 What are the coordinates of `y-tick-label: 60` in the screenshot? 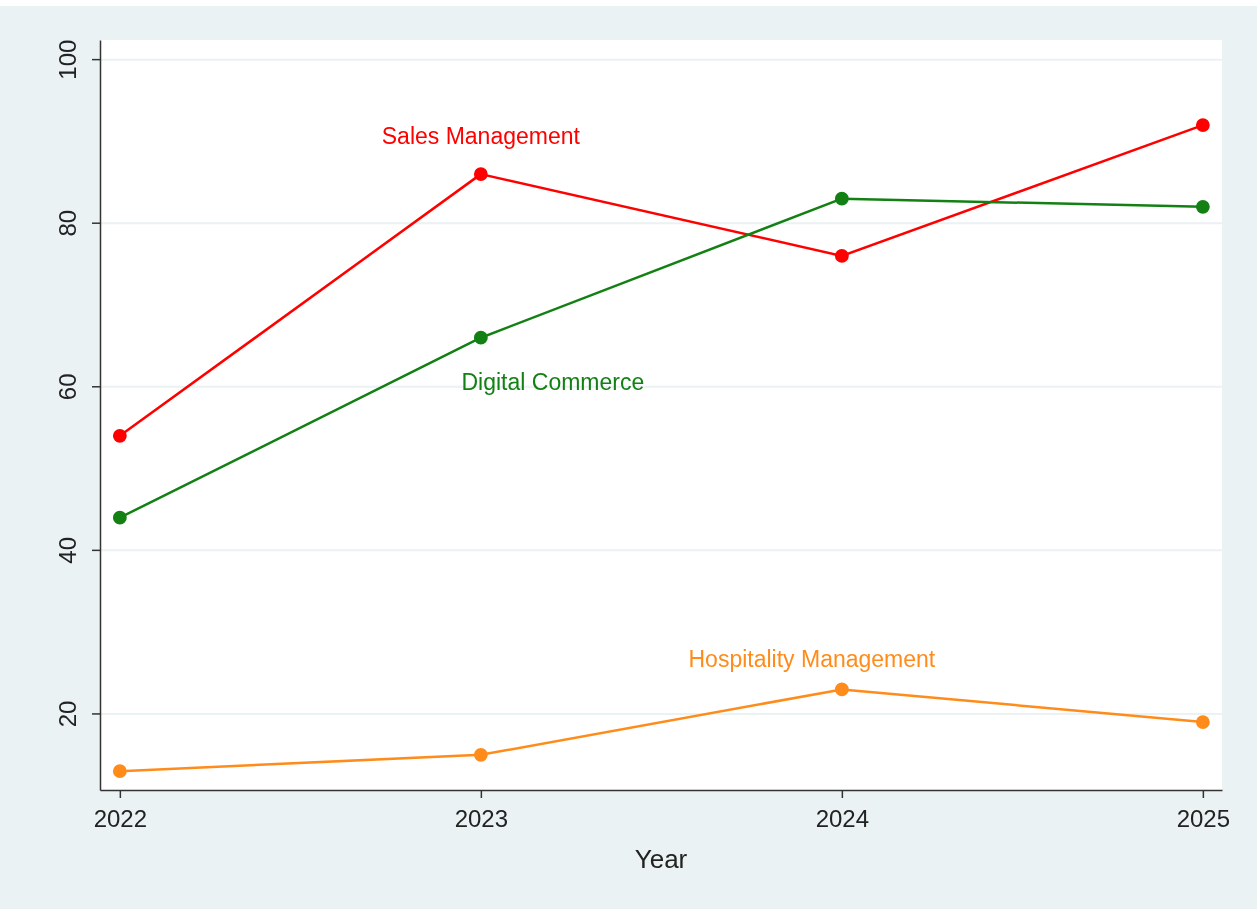 It's located at (67, 387).